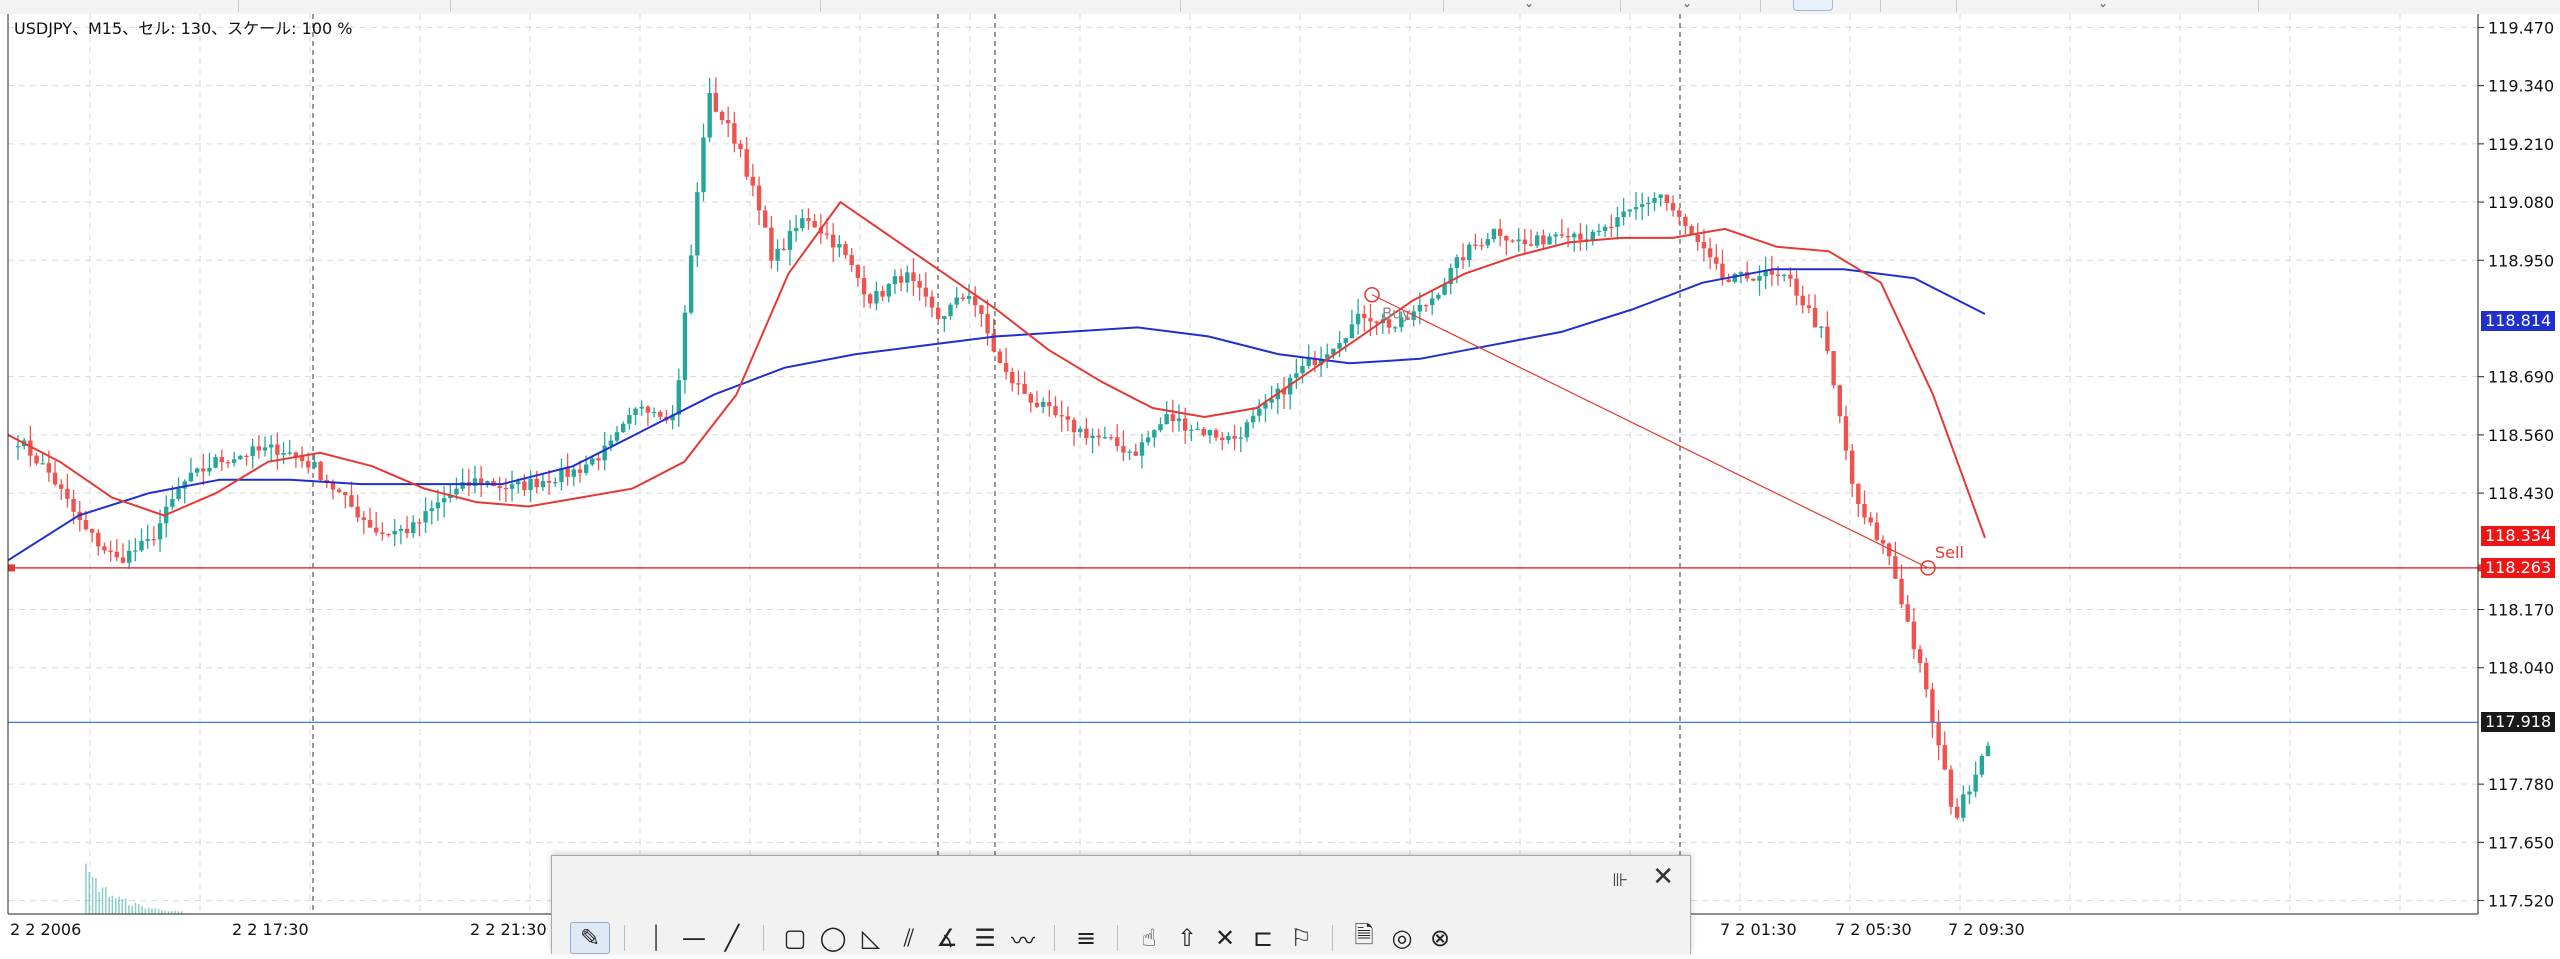 The height and width of the screenshot is (959, 2560). I want to click on pitchfork-icon: ⫽, so click(909, 938).